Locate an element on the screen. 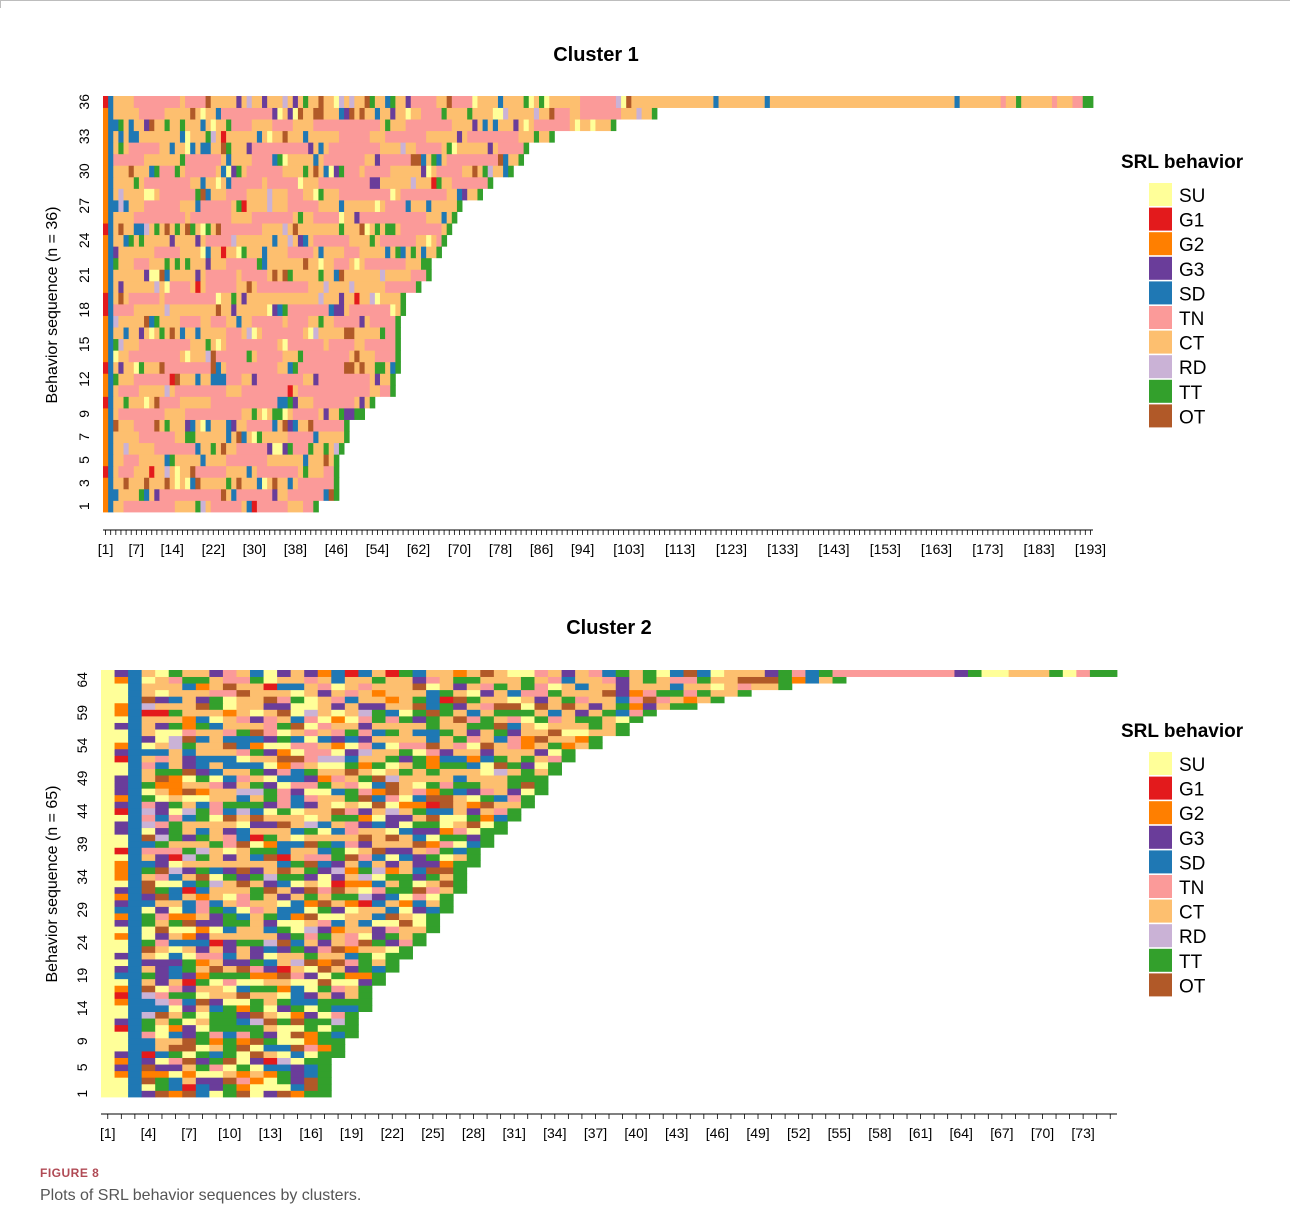 This screenshot has width=1290, height=1229. legend-title: SRL behavior is located at coordinates (1182, 162).